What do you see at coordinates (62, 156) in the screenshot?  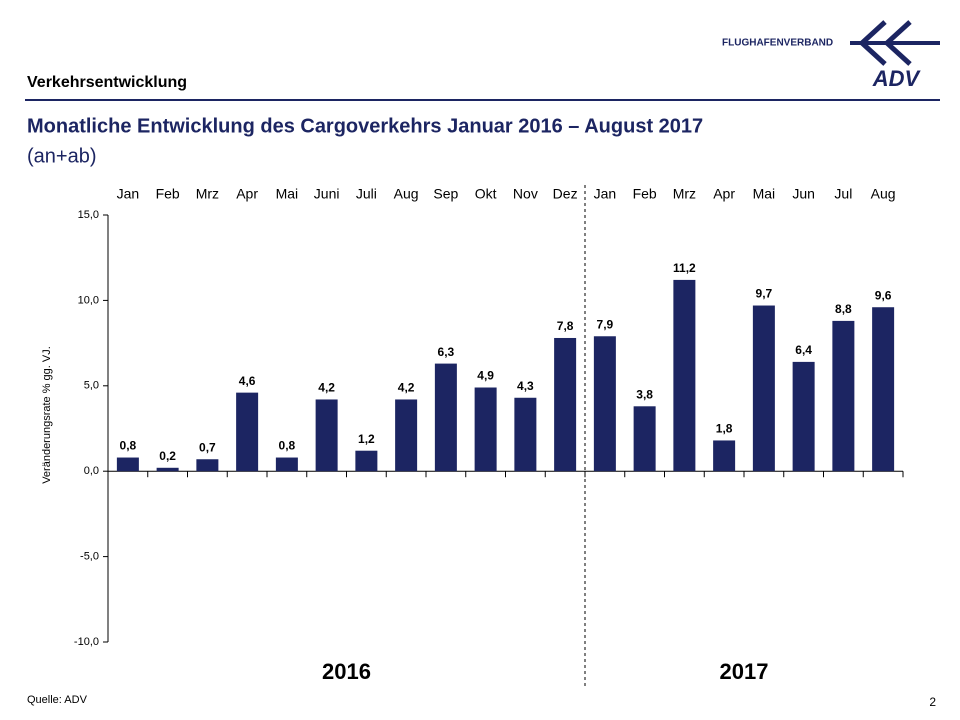 I see `chart-subtitle: (an+ab)` at bounding box center [62, 156].